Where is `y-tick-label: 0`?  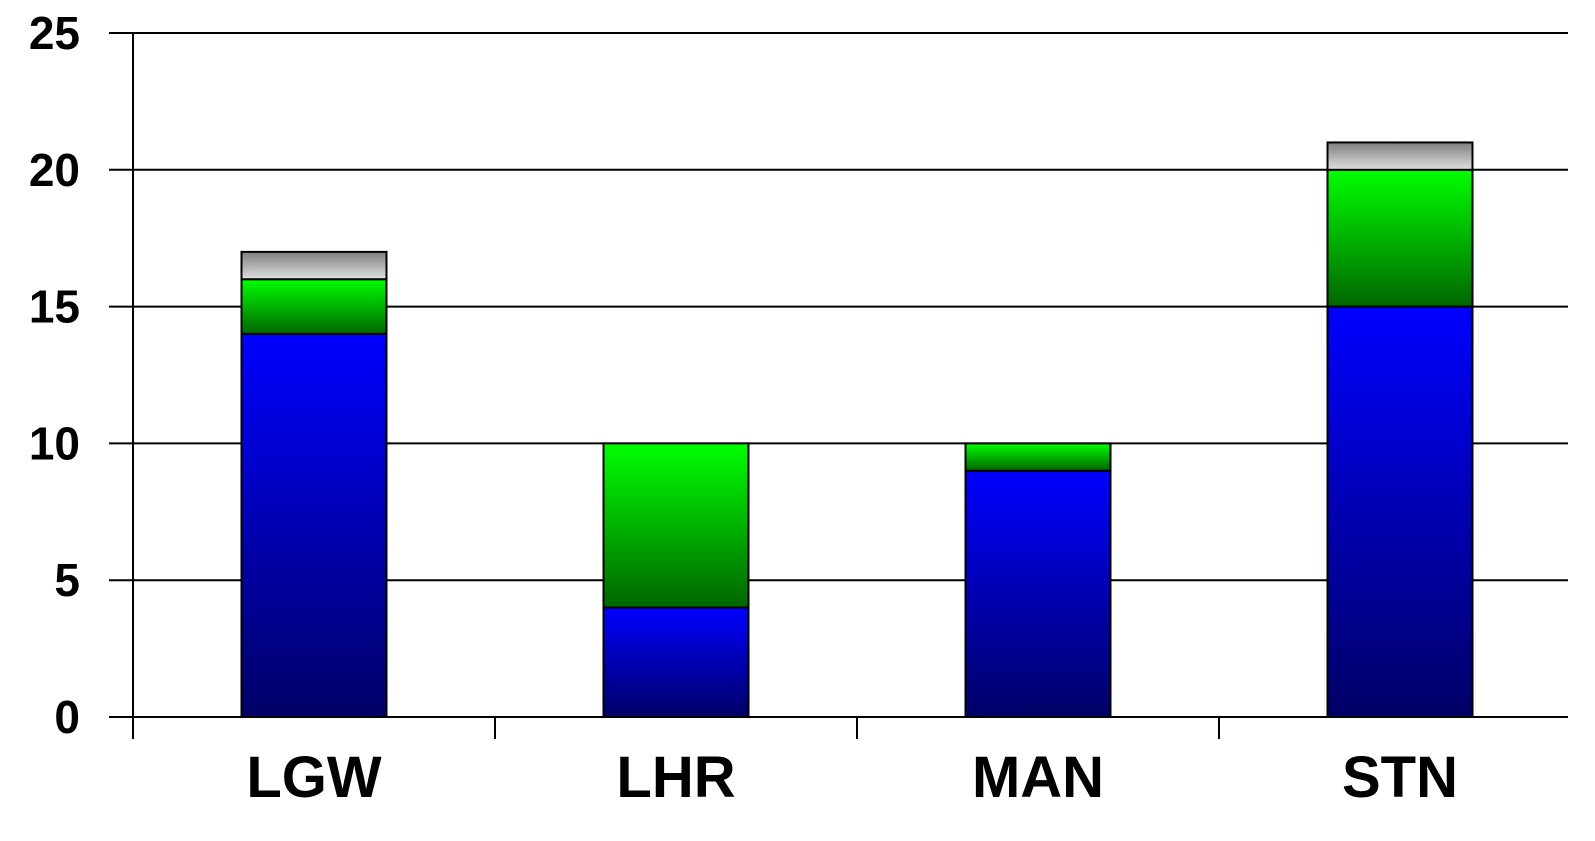 y-tick-label: 0 is located at coordinates (67, 717).